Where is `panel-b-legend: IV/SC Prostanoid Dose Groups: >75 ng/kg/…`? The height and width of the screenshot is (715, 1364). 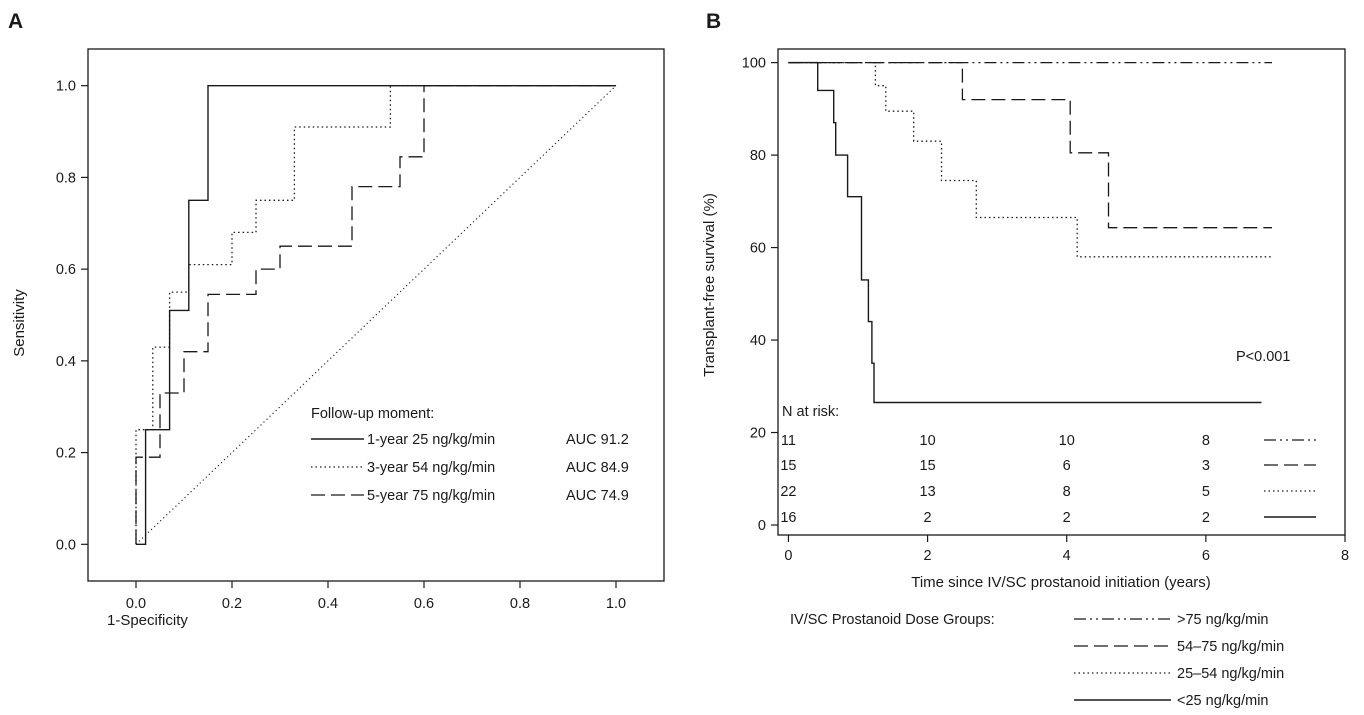
panel-b-legend: IV/SC Prostanoid Dose Groups: >75 ng/kg/… is located at coordinates (1037, 660).